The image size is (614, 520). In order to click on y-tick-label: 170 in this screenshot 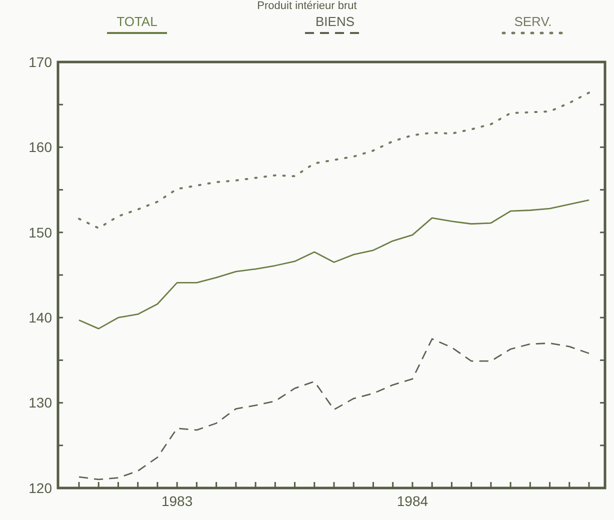, I will do `click(40, 62)`.